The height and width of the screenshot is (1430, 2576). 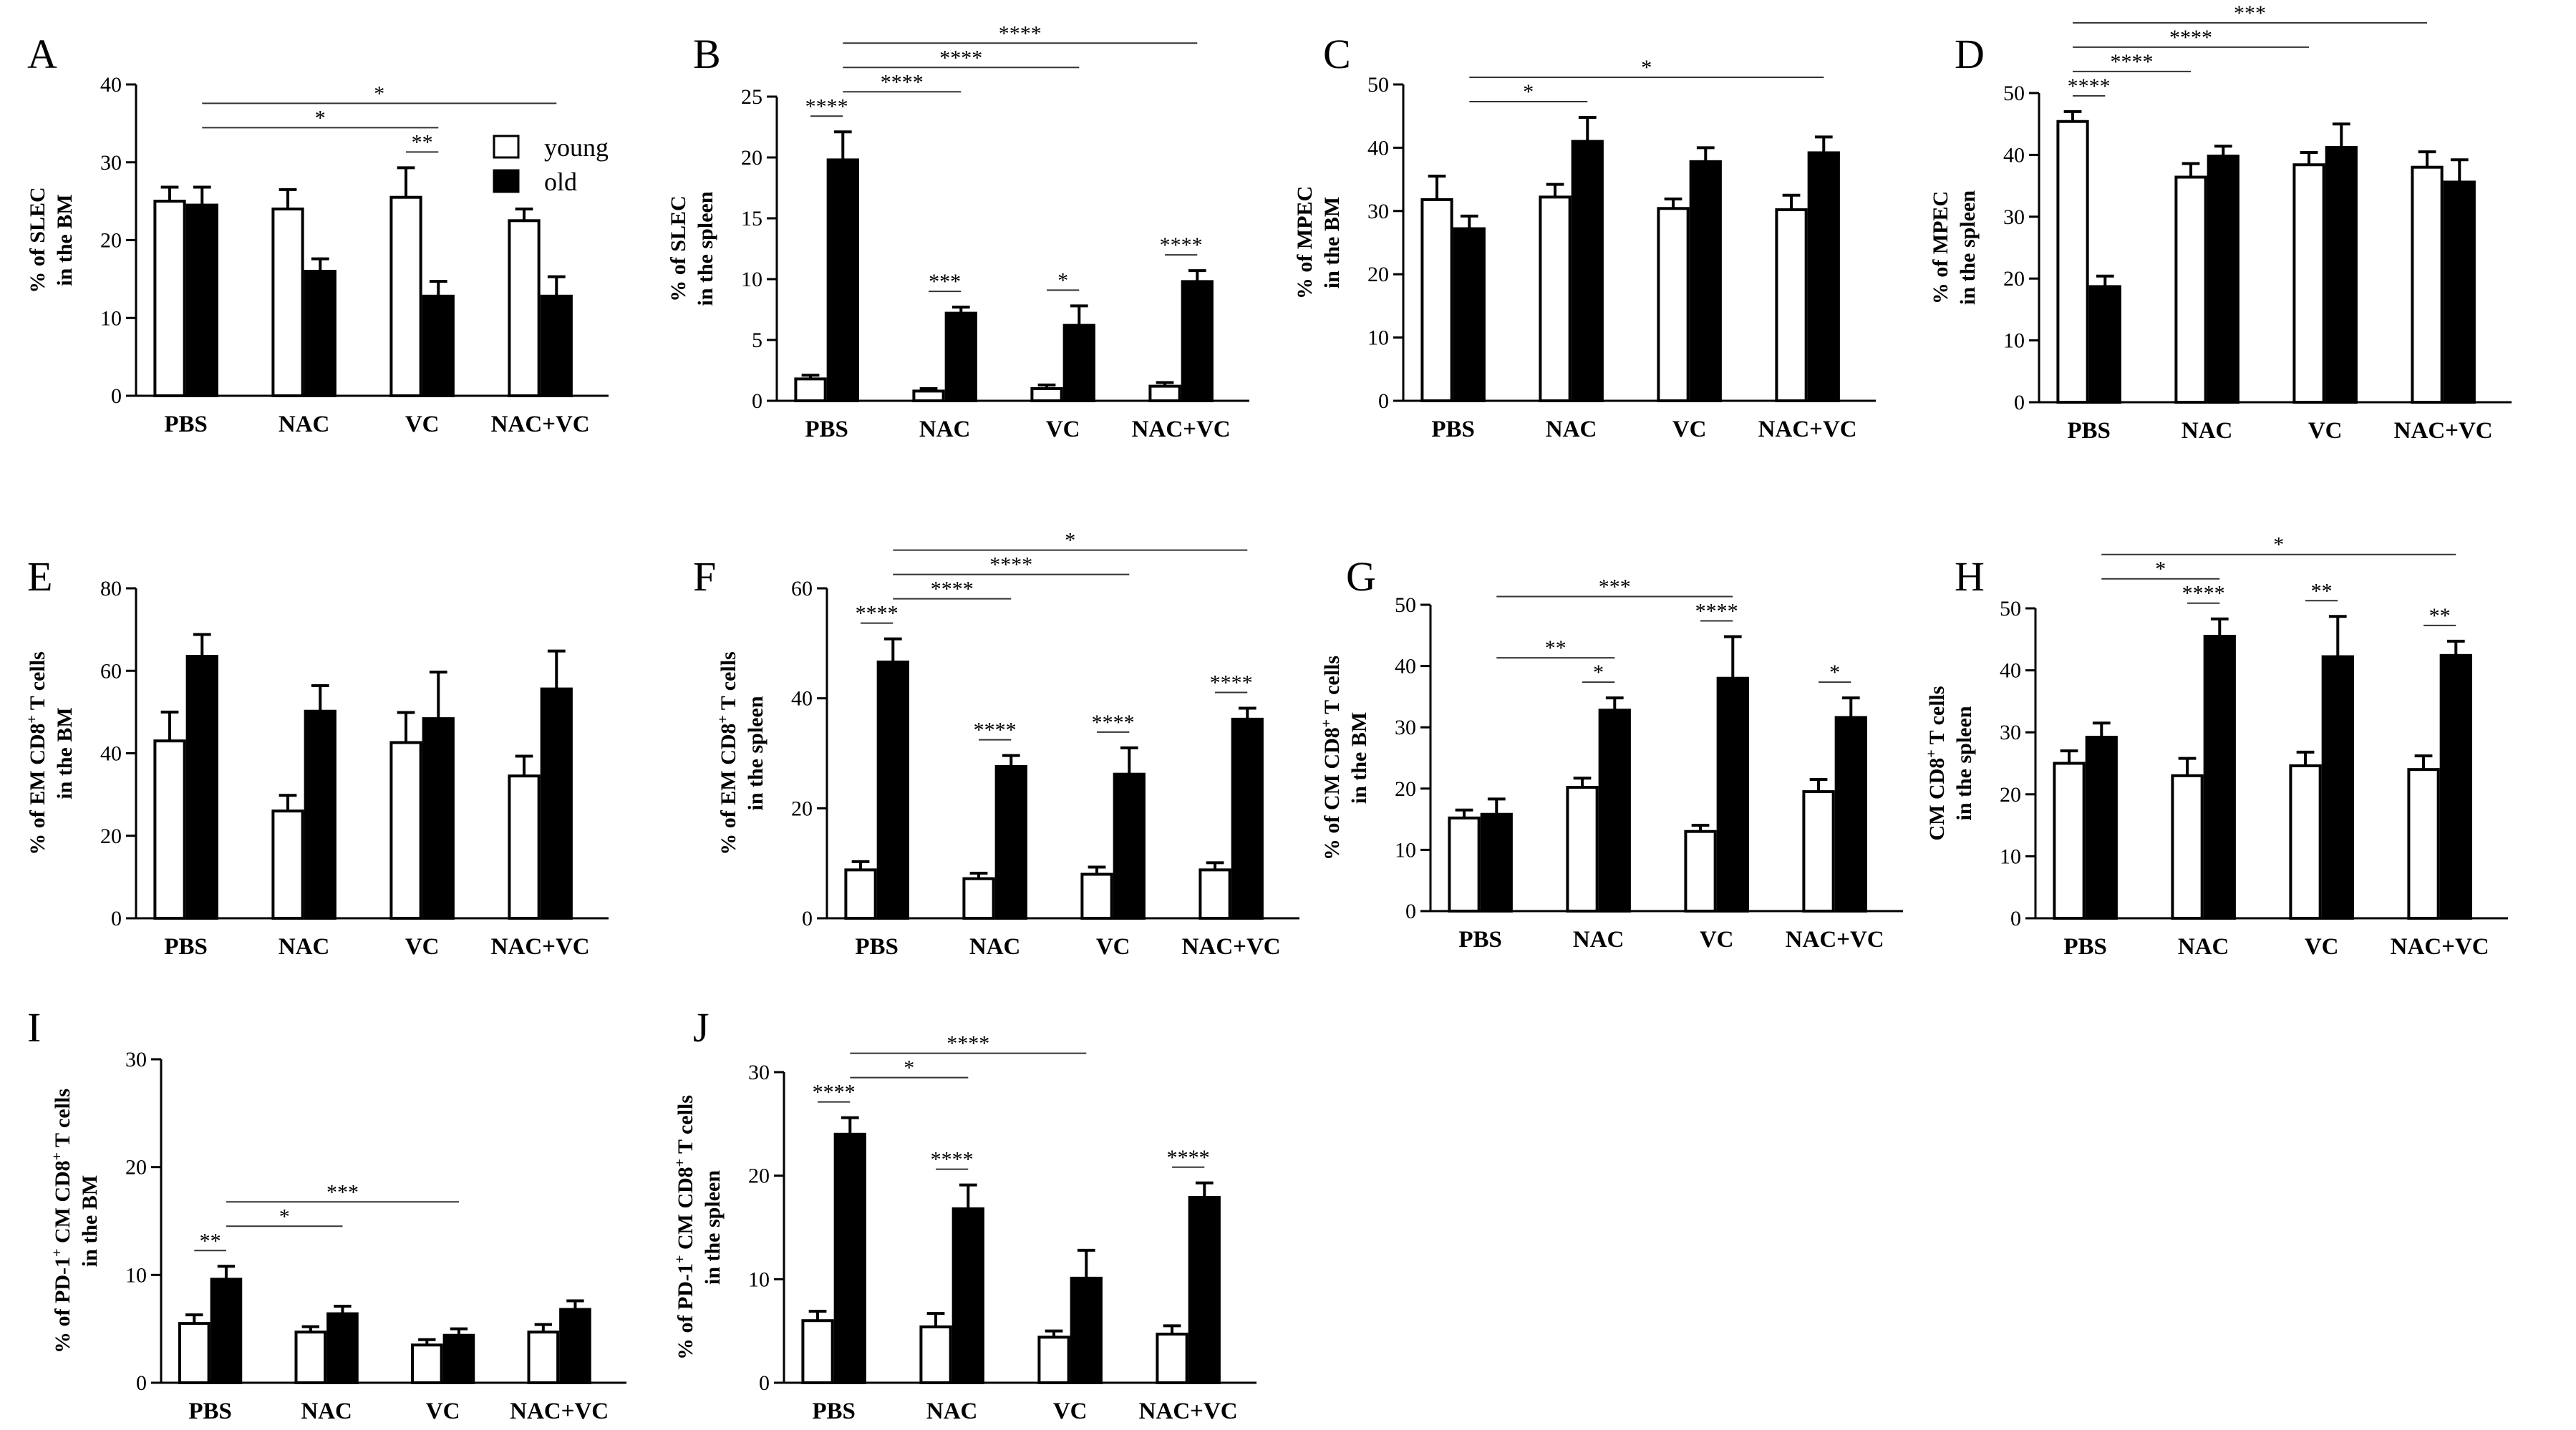 I want to click on legend-swatch-old, so click(x=507, y=181).